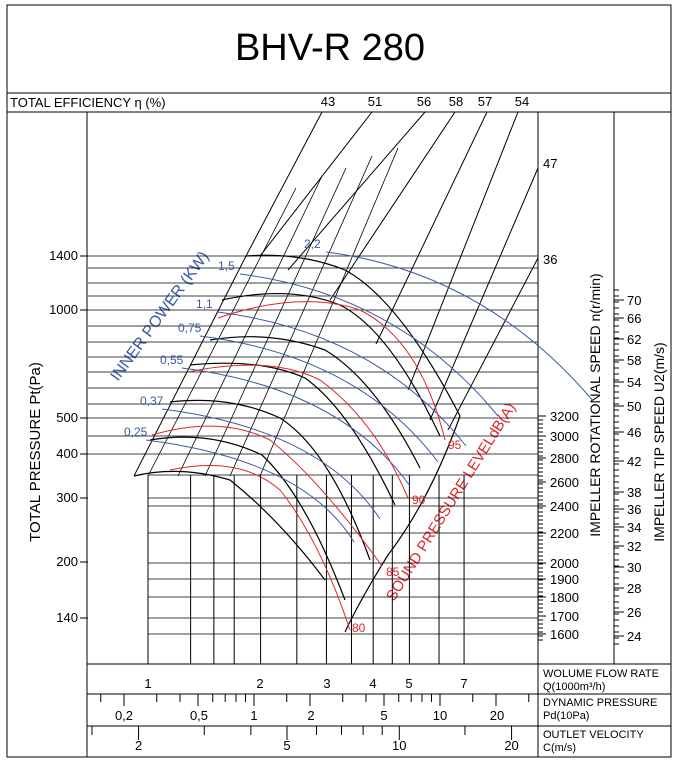 The height and width of the screenshot is (766, 678). What do you see at coordinates (564, 616) in the screenshot?
I see `speed-tick-label: 1700` at bounding box center [564, 616].